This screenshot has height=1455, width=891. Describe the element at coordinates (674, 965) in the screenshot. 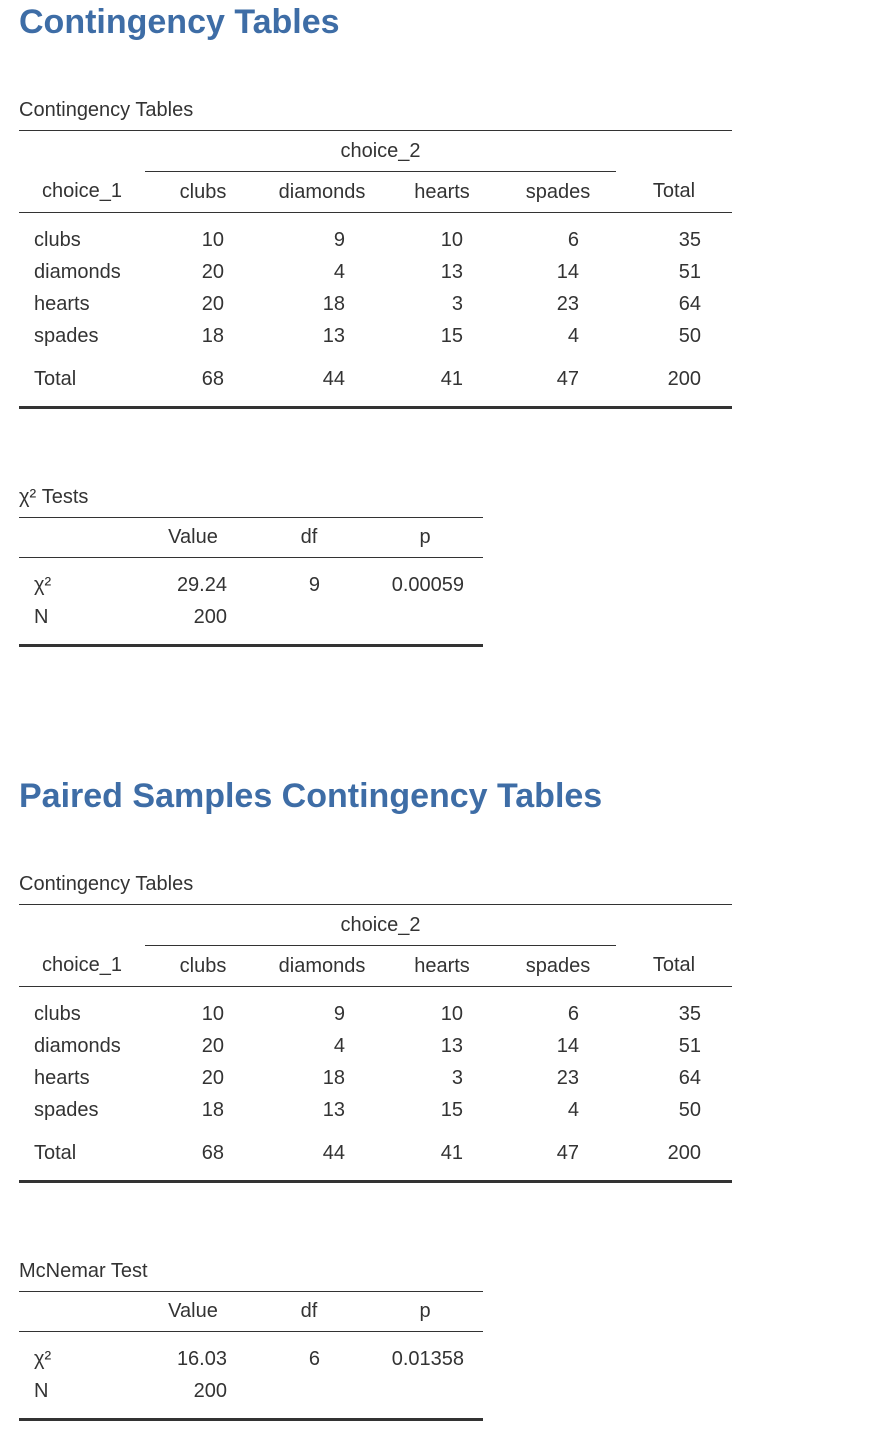

I see `total-column-header: Total` at that location.